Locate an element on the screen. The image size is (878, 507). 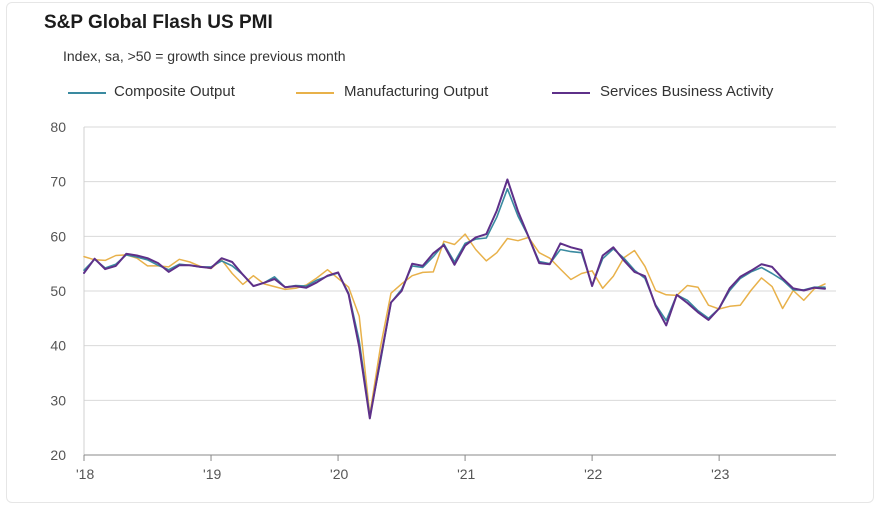
legend-swatch-services is located at coordinates (571, 93).